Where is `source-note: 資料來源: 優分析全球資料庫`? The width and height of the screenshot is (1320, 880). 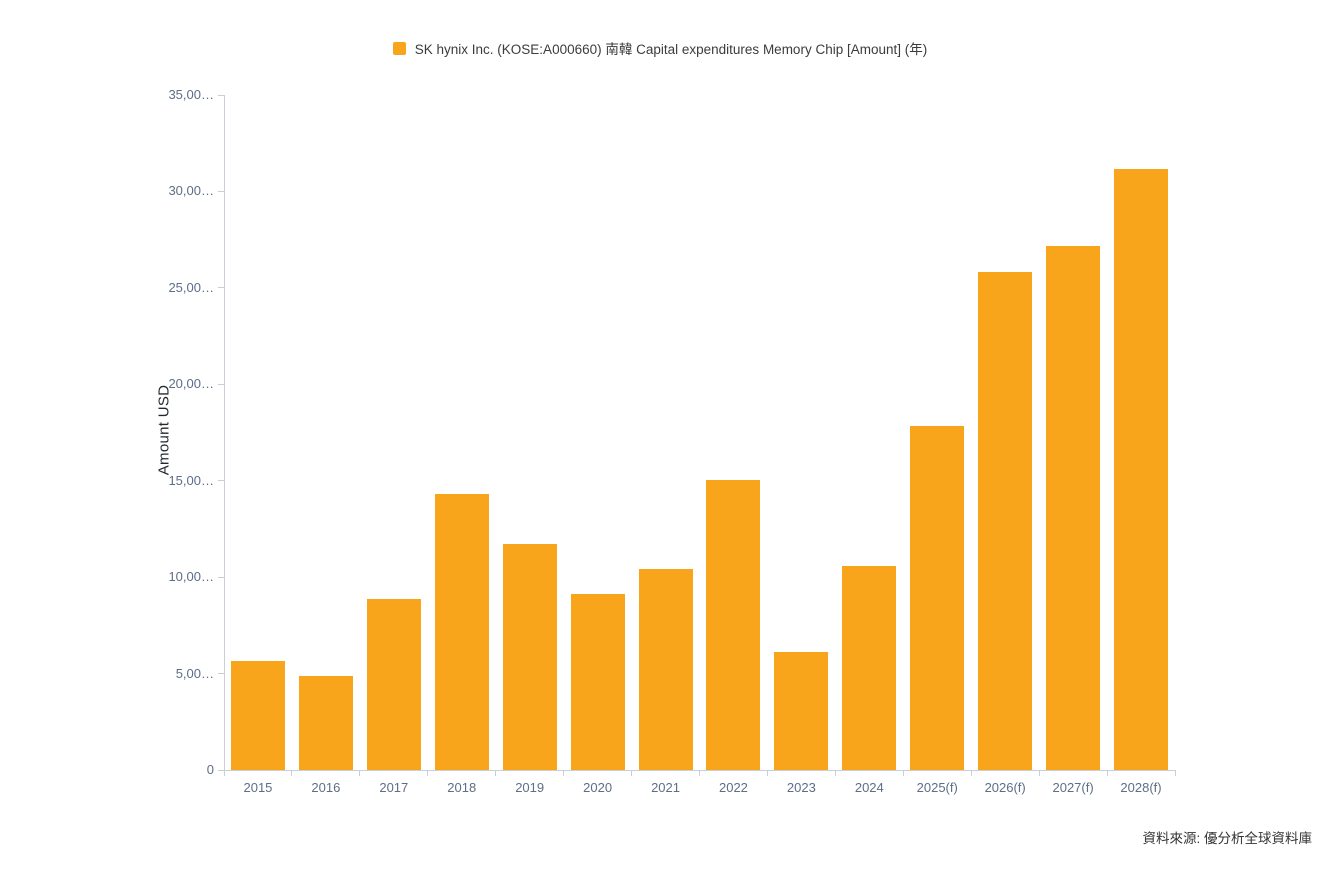 source-note: 資料來源: 優分析全球資料庫 is located at coordinates (1227, 838).